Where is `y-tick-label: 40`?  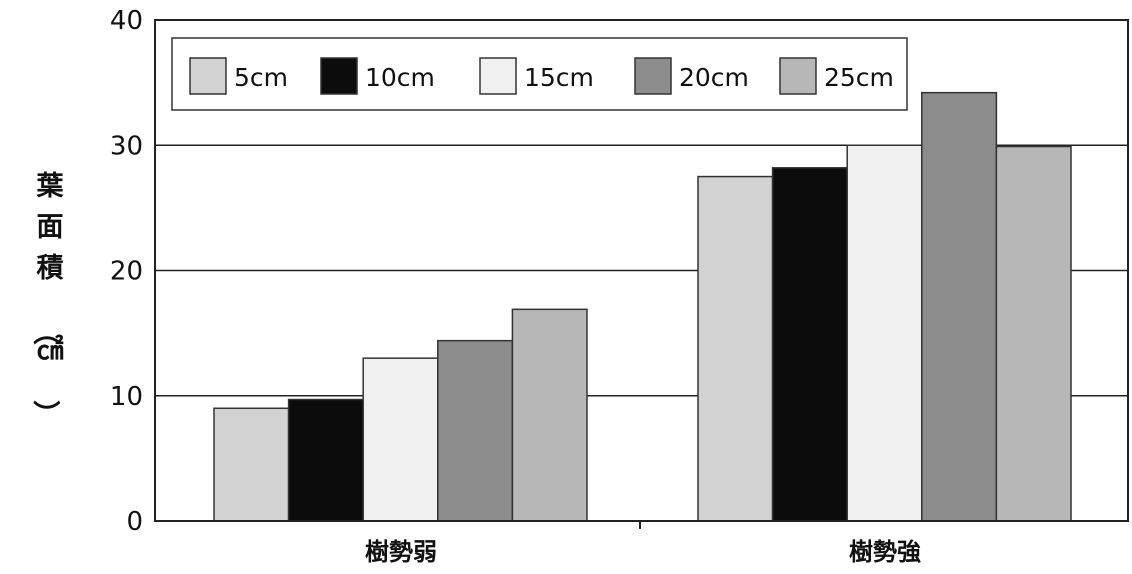
y-tick-label: 40 is located at coordinates (126, 21).